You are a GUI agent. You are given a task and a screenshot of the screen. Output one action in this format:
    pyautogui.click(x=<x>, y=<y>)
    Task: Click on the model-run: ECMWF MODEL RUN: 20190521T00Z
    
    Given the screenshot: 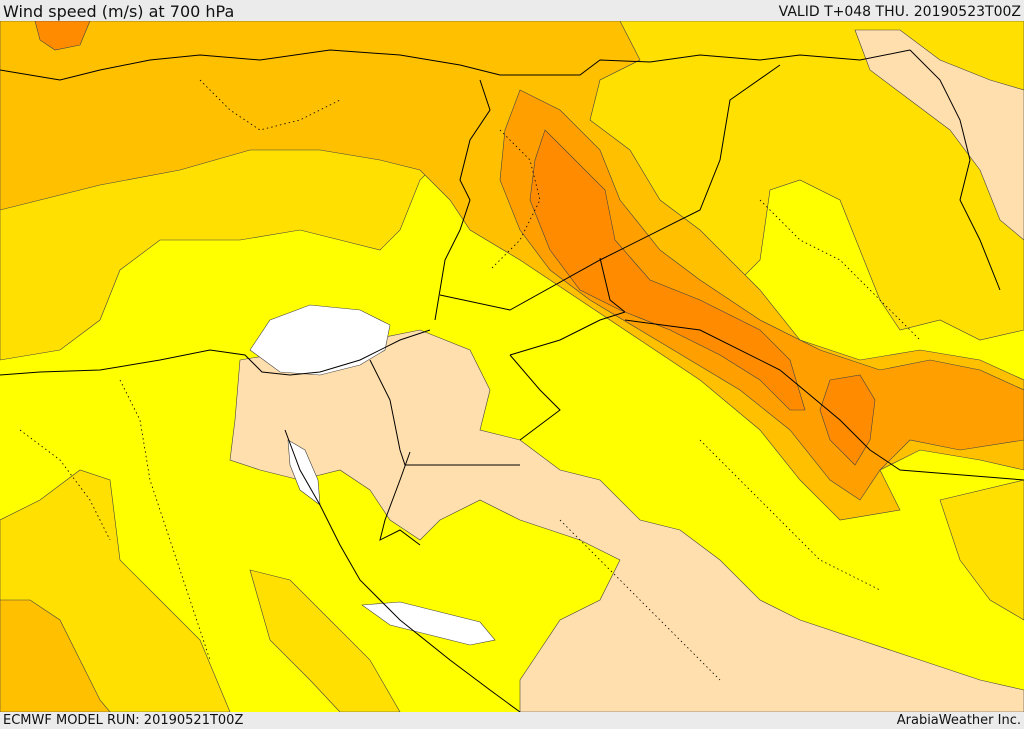 What is the action you would take?
    pyautogui.click(x=123, y=720)
    